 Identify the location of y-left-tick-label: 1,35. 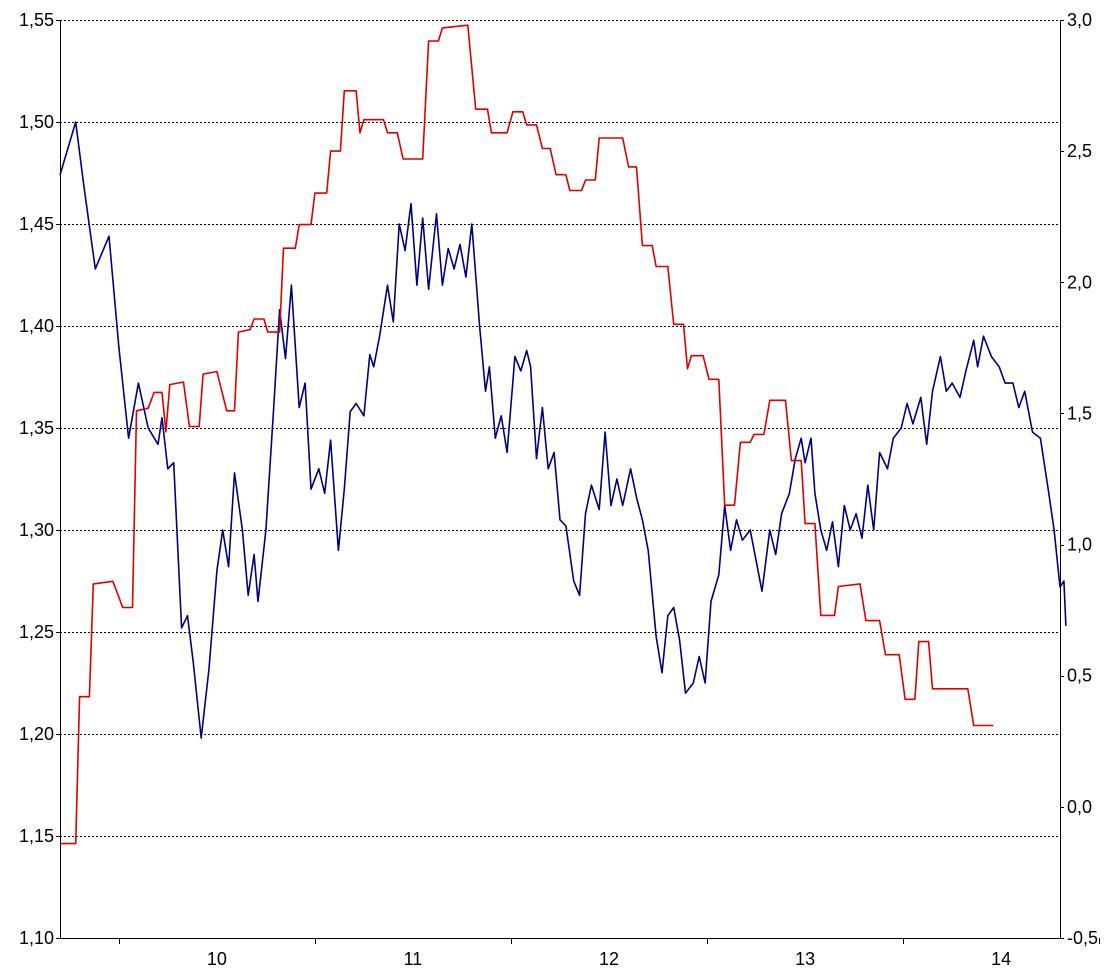
(36, 428).